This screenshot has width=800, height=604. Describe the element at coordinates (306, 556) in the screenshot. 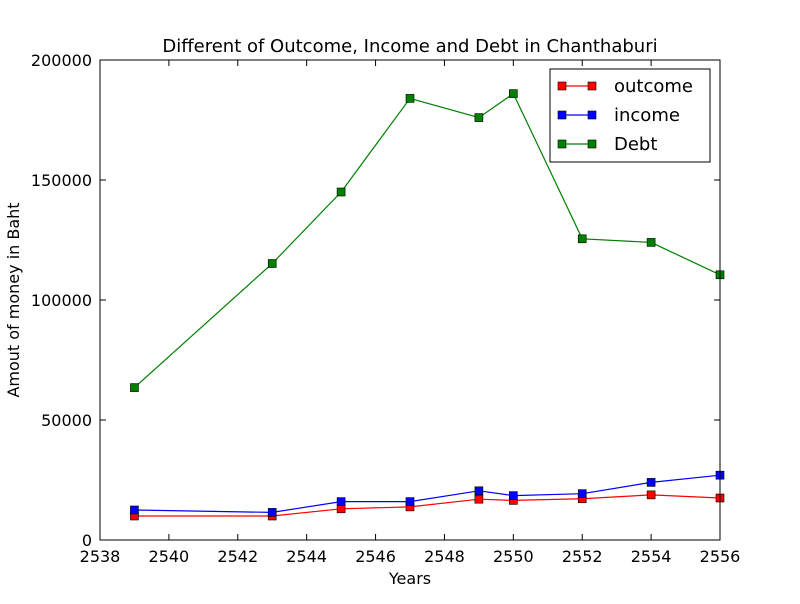

I see `x-tick-label: 2544` at that location.